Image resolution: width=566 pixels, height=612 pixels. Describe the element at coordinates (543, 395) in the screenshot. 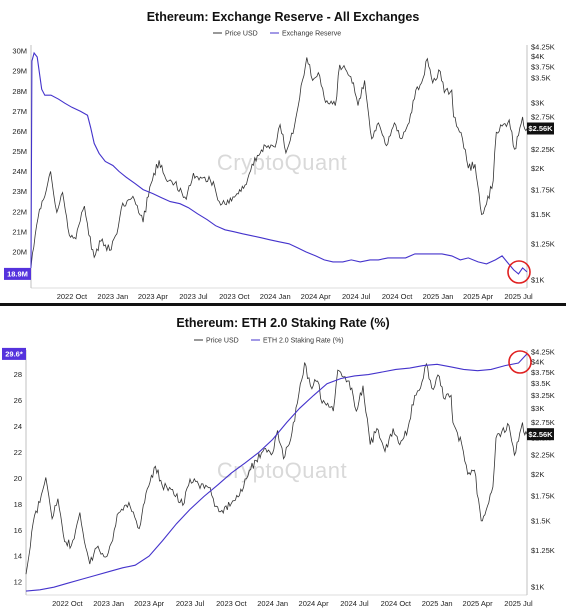

I see `right-tick-label: $3.25K` at that location.